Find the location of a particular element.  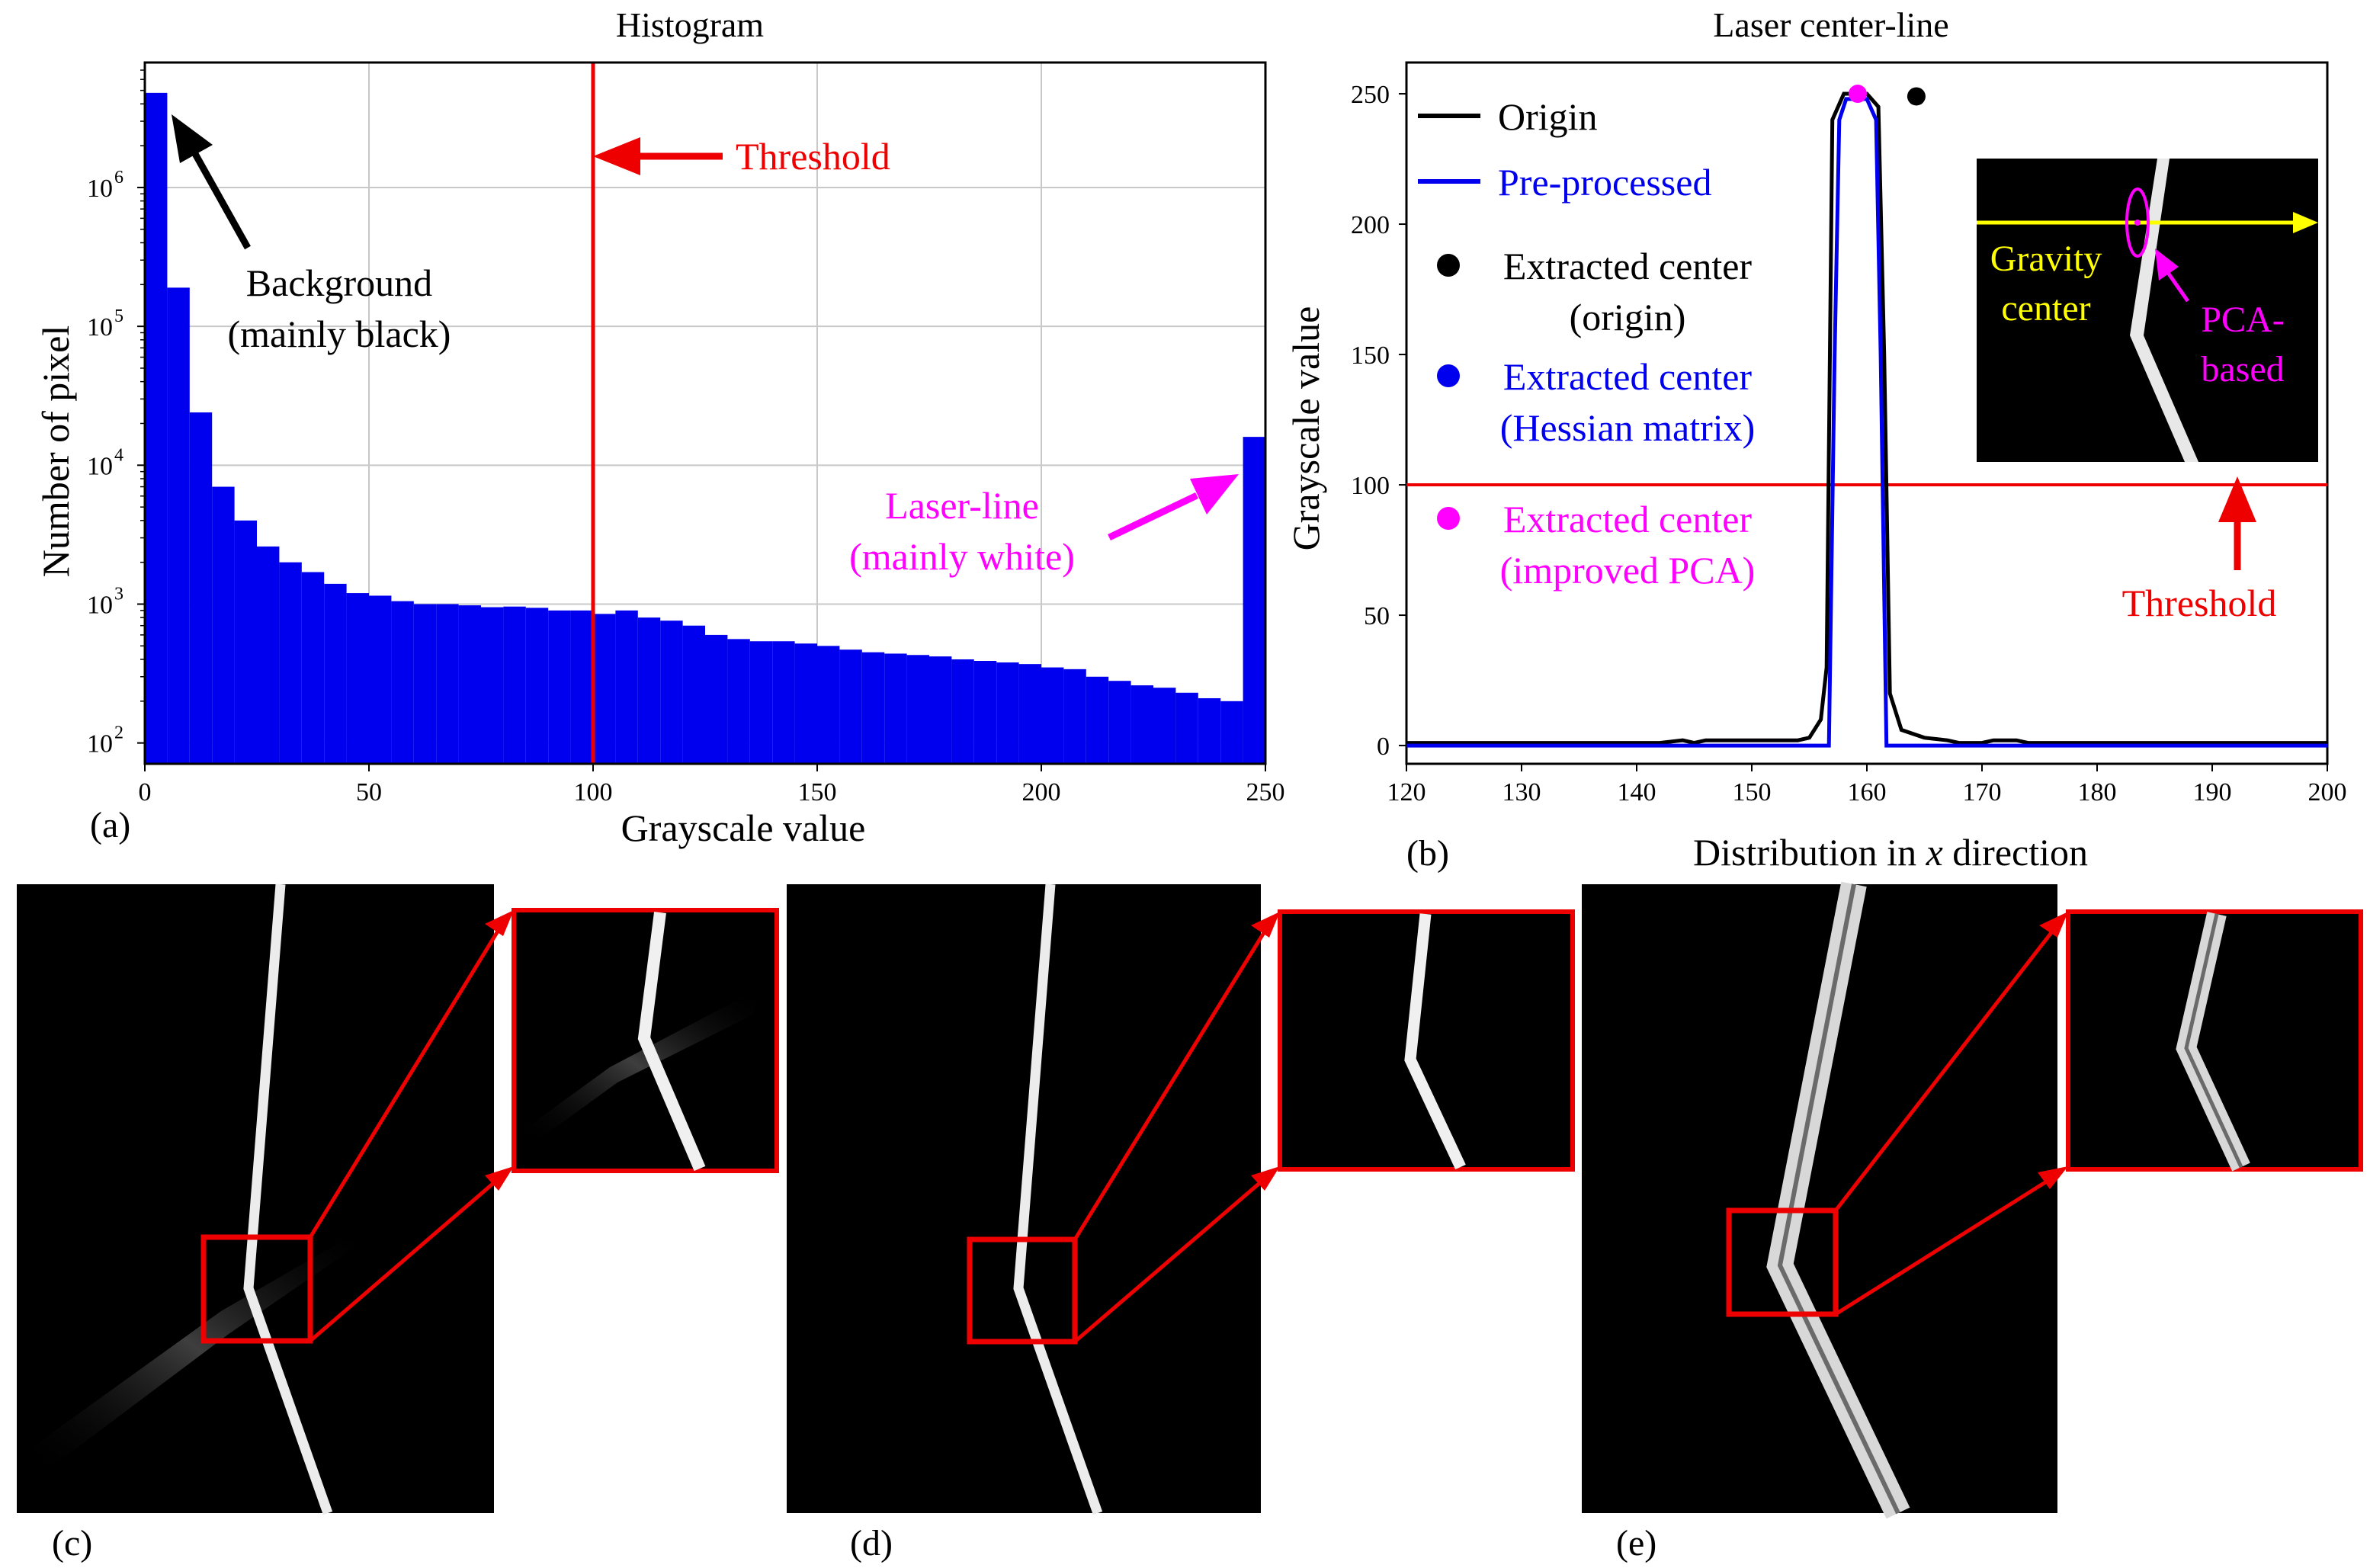

image-c-connector-bottom-head is located at coordinates (500, 1178).